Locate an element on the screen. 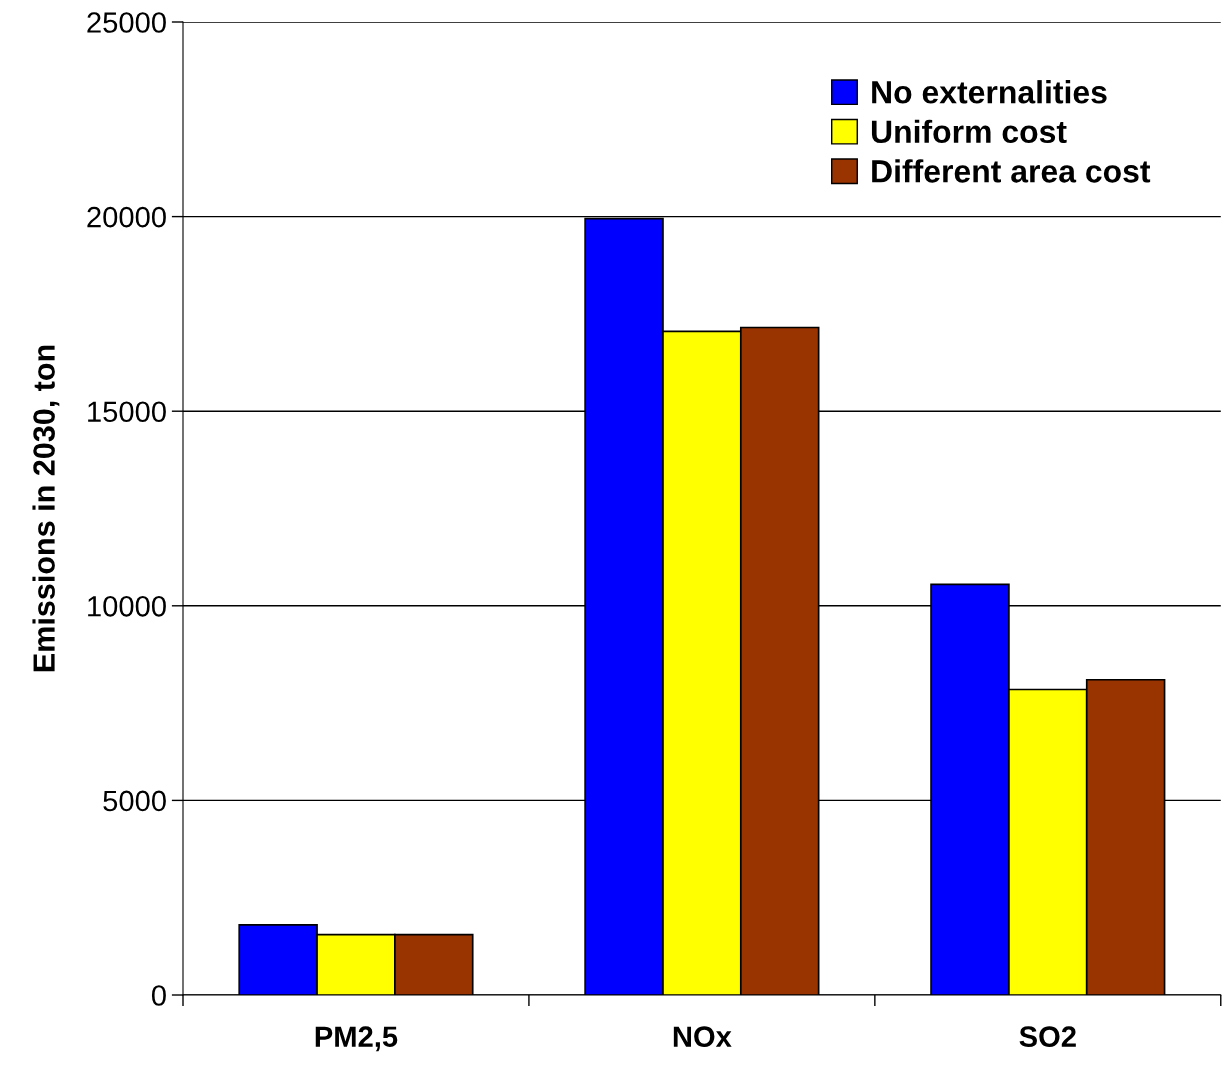 Image resolution: width=1222 pixels, height=1068 pixels. x-tick-label: PM2,5 is located at coordinates (356, 1039).